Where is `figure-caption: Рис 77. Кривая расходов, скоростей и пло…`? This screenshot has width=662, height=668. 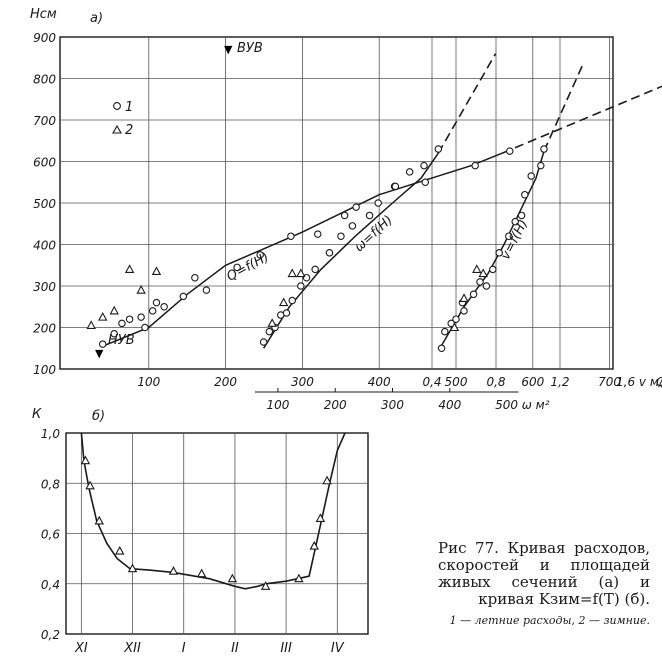 figure-caption: Рис 77. Кривая расходов, скоростей и пло… is located at coordinates (544, 573).